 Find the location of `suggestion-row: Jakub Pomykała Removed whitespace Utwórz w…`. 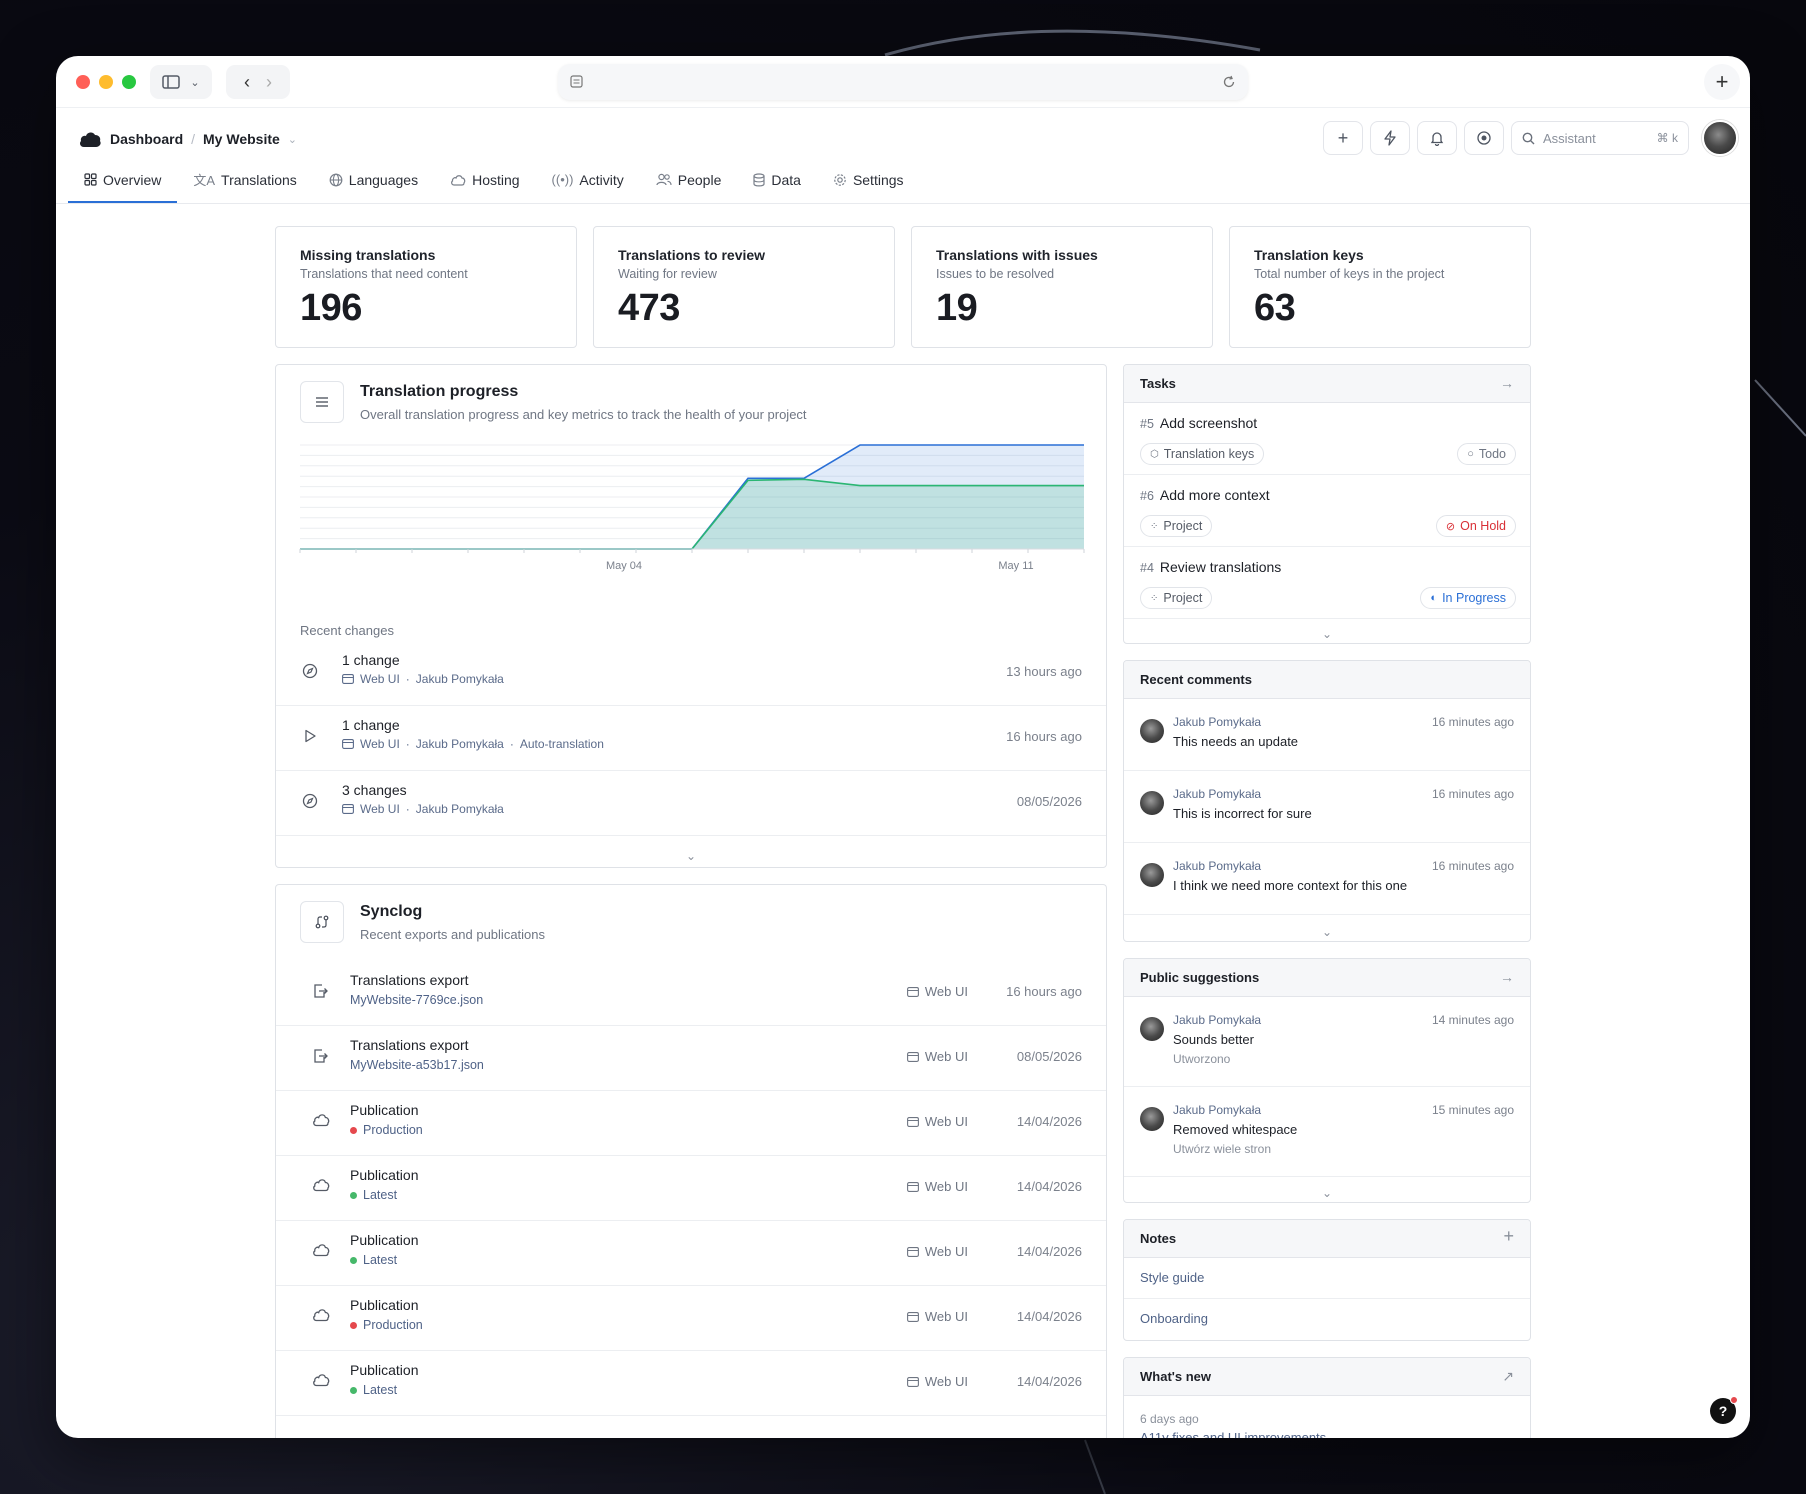

suggestion-row: Jakub Pomykała Removed whitespace Utwórz w… is located at coordinates (1327, 1132).